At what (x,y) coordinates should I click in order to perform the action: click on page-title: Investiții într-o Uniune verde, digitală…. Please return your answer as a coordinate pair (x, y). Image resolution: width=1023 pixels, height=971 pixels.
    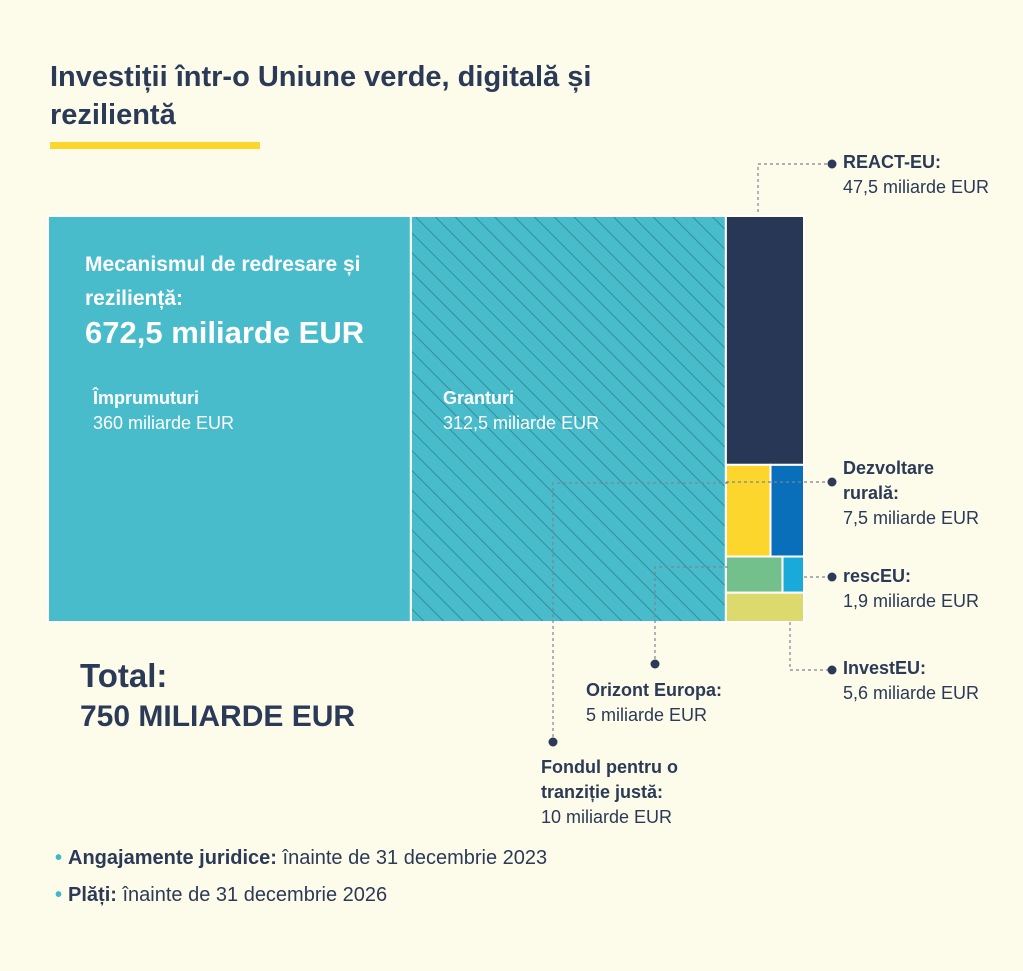
    Looking at the image, I should click on (321, 96).